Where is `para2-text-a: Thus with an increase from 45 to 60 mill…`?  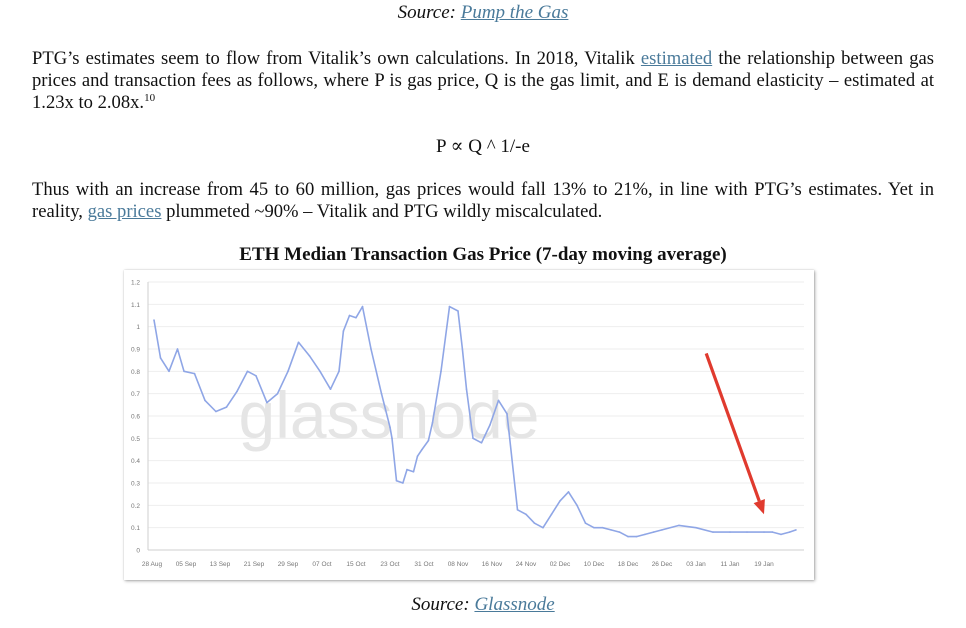
para2-text-a: Thus with an increase from 45 to 60 mill… is located at coordinates (483, 200).